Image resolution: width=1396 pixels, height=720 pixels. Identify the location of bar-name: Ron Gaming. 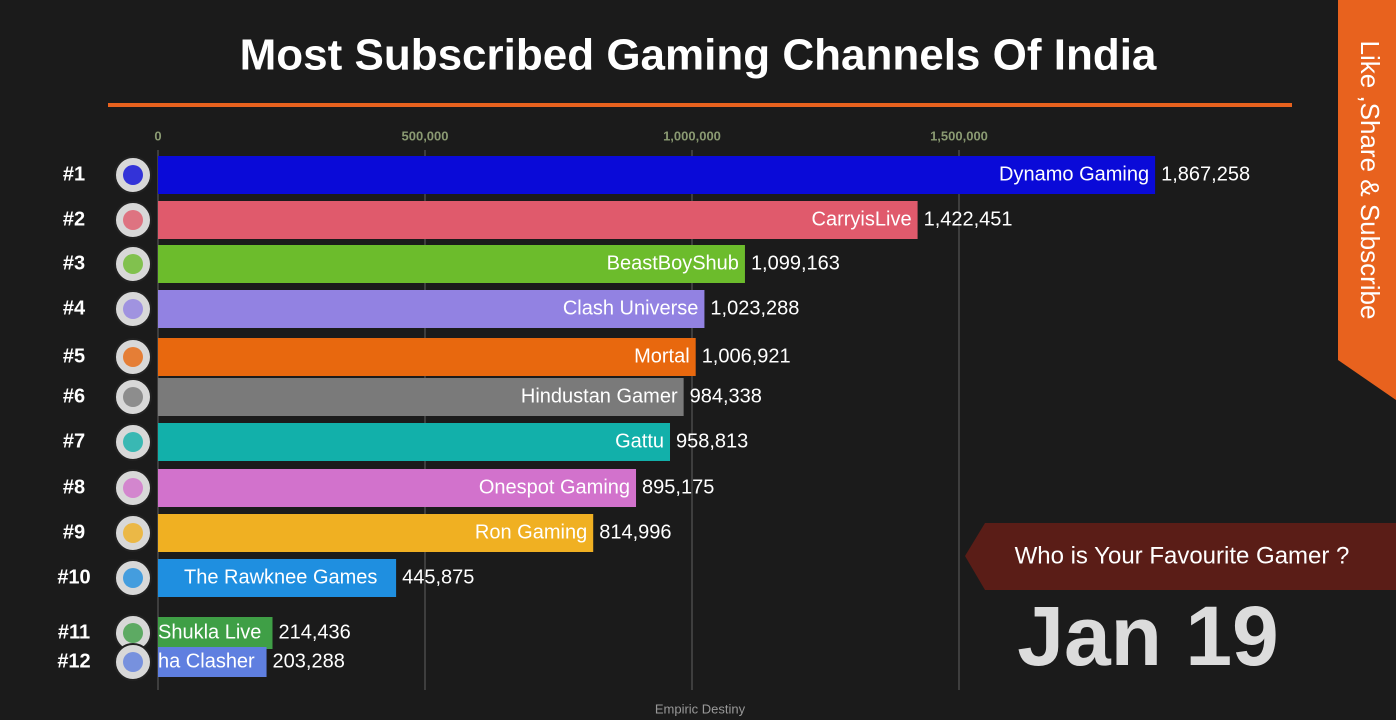
(531, 532).